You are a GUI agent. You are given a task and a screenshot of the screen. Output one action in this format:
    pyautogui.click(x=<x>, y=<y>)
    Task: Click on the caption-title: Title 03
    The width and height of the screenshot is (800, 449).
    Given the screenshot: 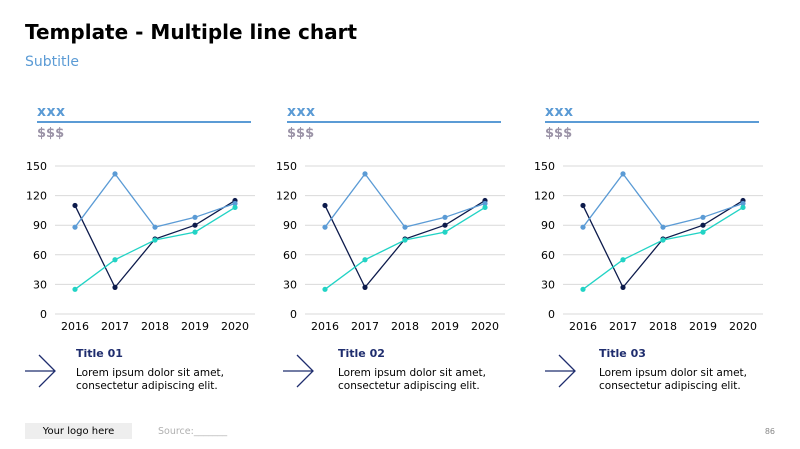 What is the action you would take?
    pyautogui.click(x=622, y=353)
    